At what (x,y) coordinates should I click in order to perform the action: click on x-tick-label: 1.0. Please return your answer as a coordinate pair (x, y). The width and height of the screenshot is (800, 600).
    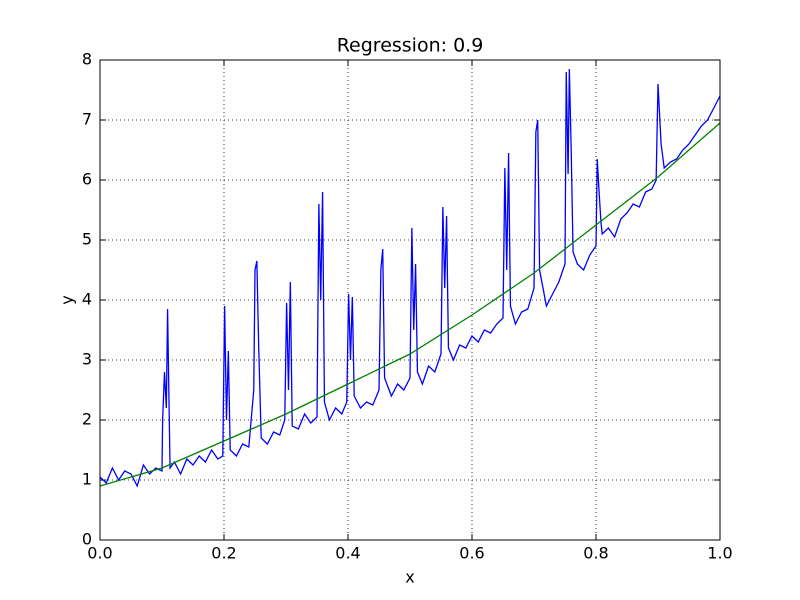
    Looking at the image, I should click on (719, 553).